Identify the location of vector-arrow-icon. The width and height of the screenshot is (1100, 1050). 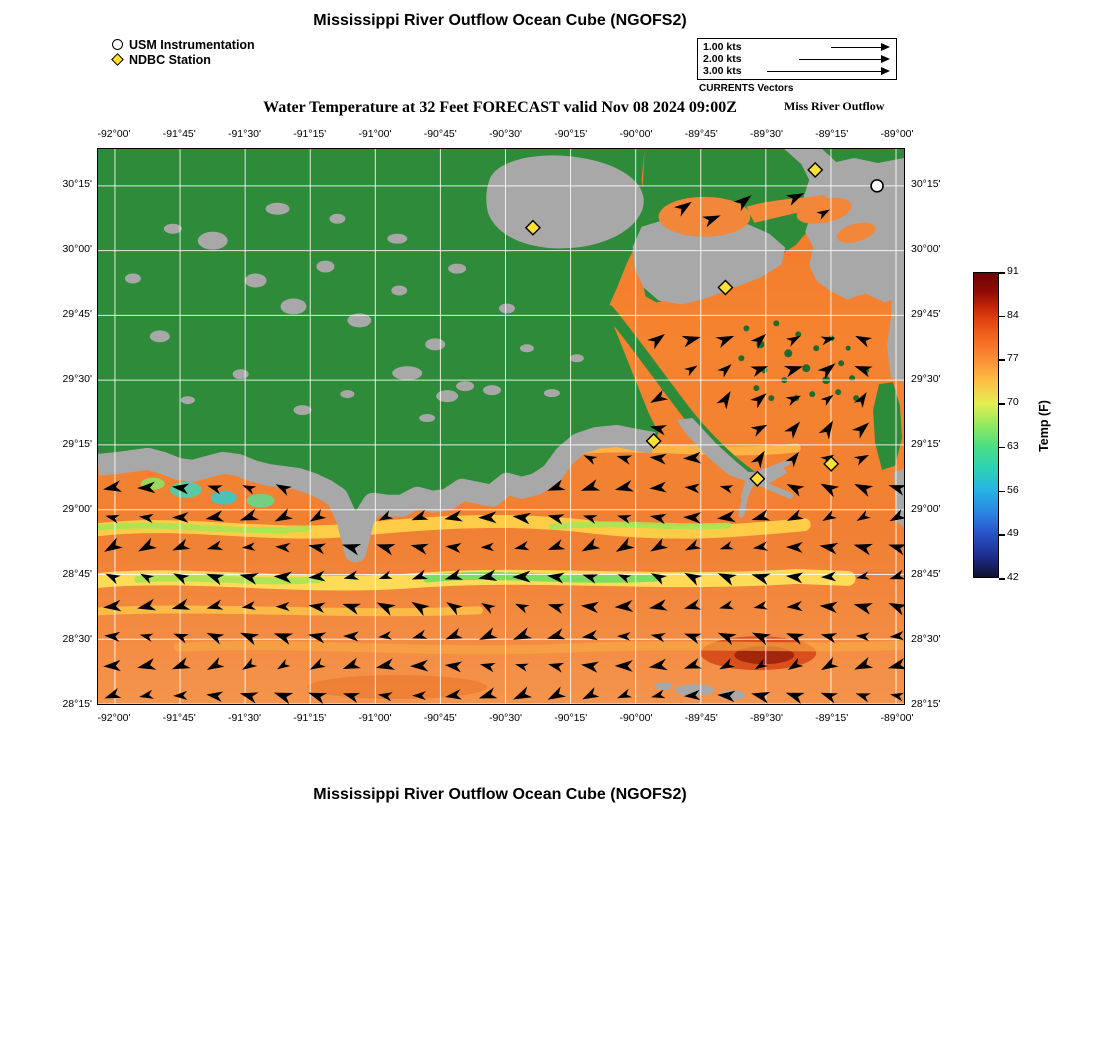
(828, 70).